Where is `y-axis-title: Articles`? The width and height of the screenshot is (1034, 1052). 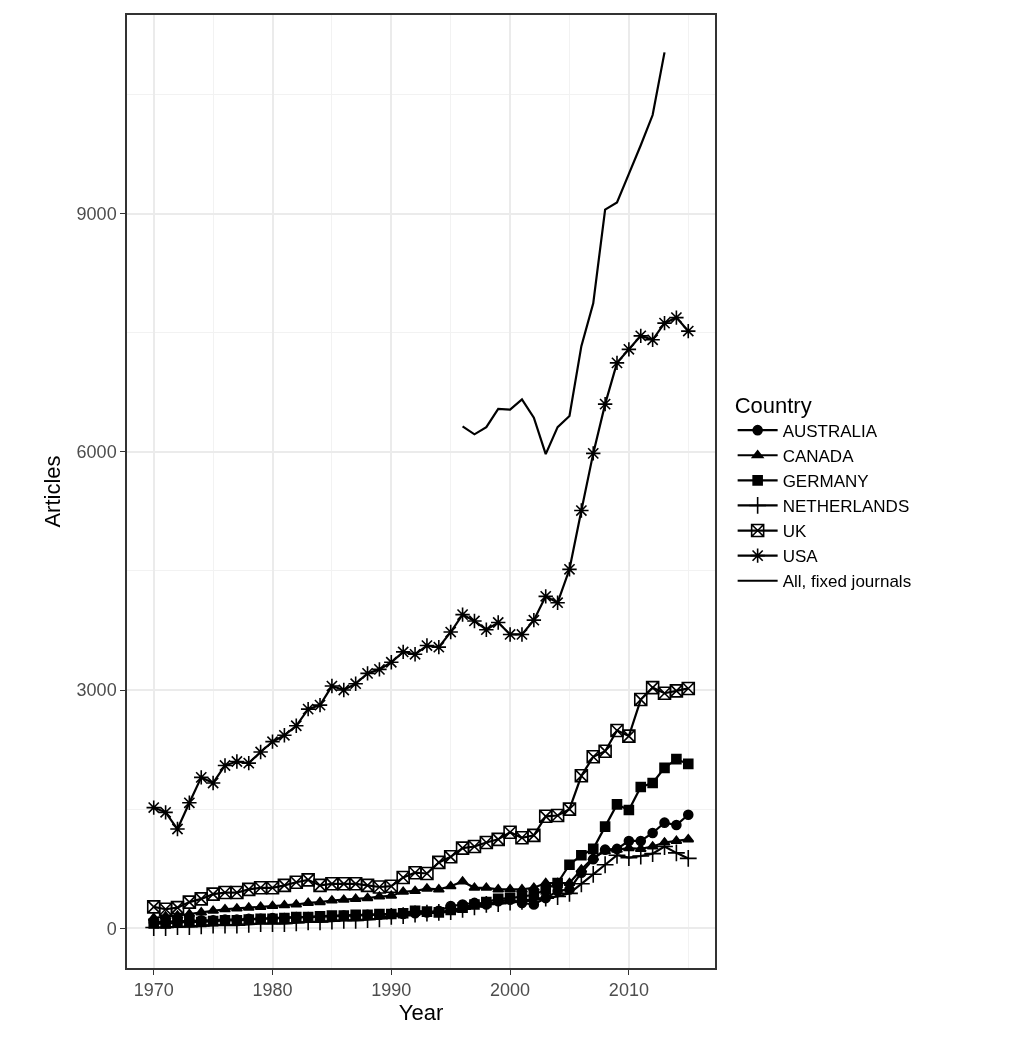
y-axis-title: Articles is located at coordinates (52, 491).